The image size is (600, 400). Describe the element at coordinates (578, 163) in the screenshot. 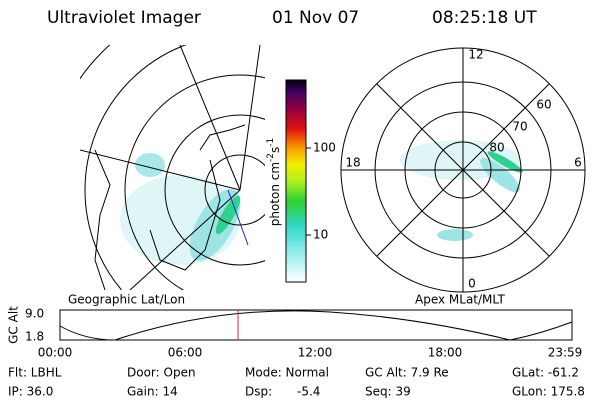

I see `mlt-label: 6` at that location.